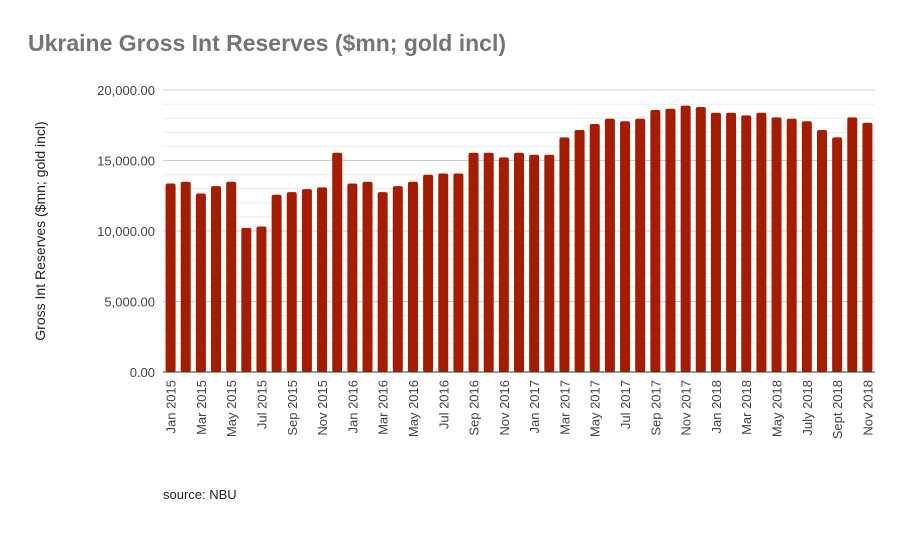  Describe the element at coordinates (126, 231) in the screenshot. I see `y-tick-label: 10,000.00` at that location.